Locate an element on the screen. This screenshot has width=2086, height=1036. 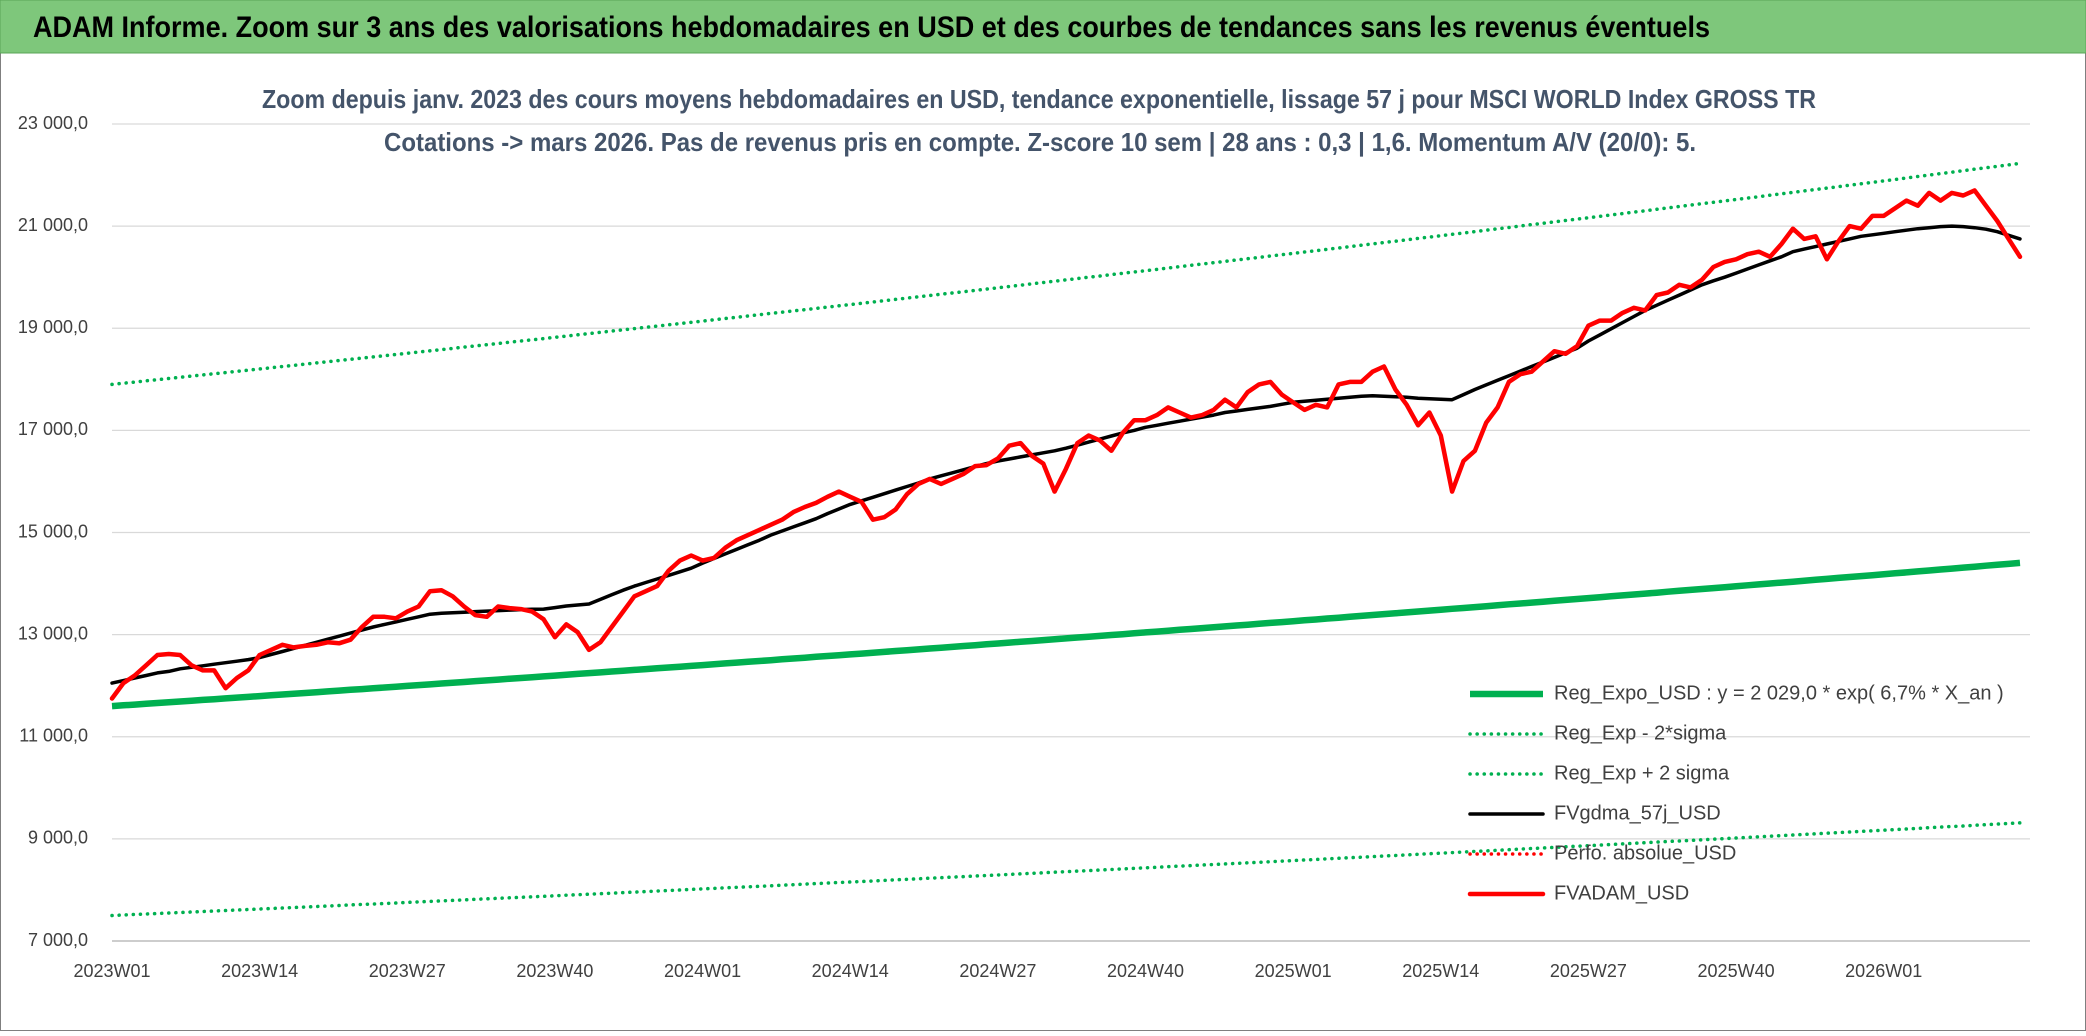
x-tick-label: 2023W27 is located at coordinates (407, 971).